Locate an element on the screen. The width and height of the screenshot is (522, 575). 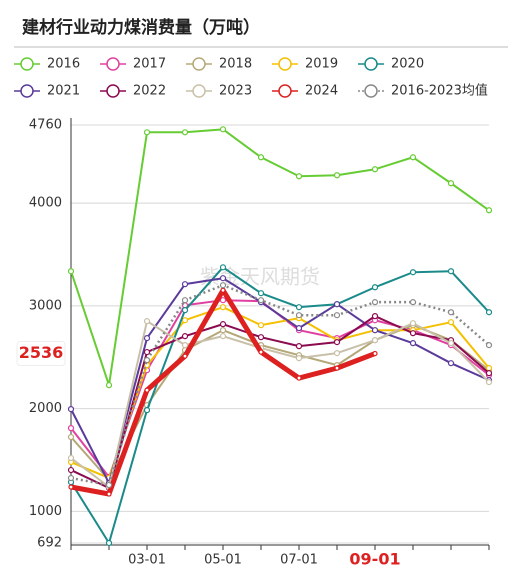
legend-label: 2024 is located at coordinates (321, 91).